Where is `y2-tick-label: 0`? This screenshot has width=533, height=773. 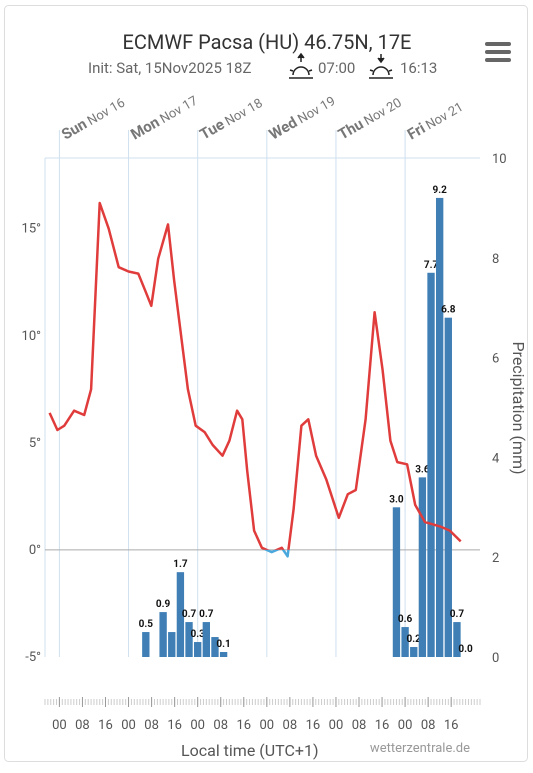
y2-tick-label: 0 is located at coordinates (495, 658).